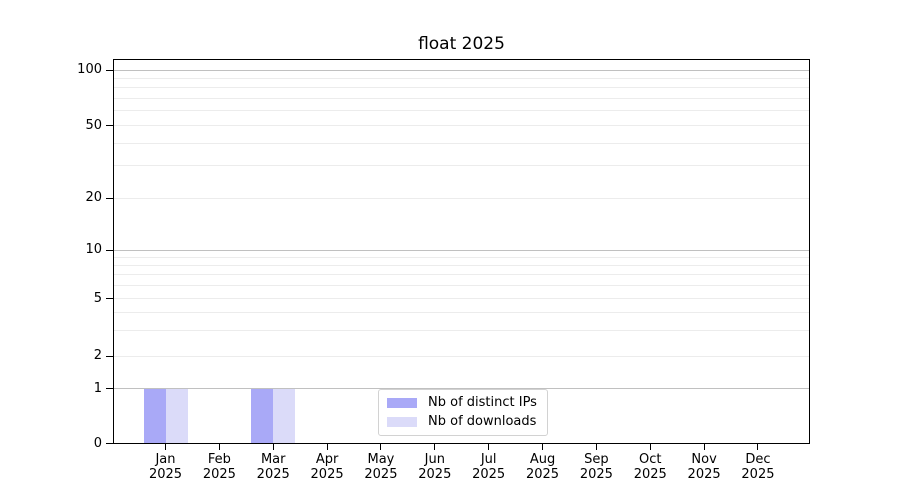  Describe the element at coordinates (327, 467) in the screenshot. I see `x-axis-tick-label: Apr 2025` at that location.